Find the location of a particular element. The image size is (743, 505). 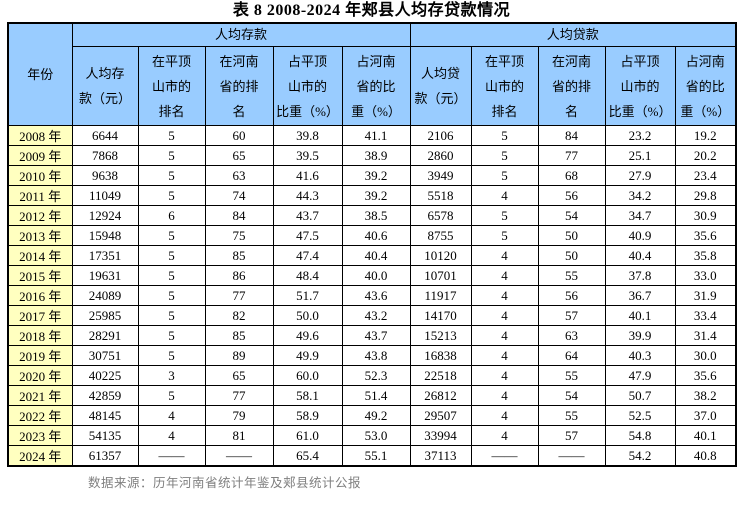

value-cell: 43.2 is located at coordinates (376, 315).